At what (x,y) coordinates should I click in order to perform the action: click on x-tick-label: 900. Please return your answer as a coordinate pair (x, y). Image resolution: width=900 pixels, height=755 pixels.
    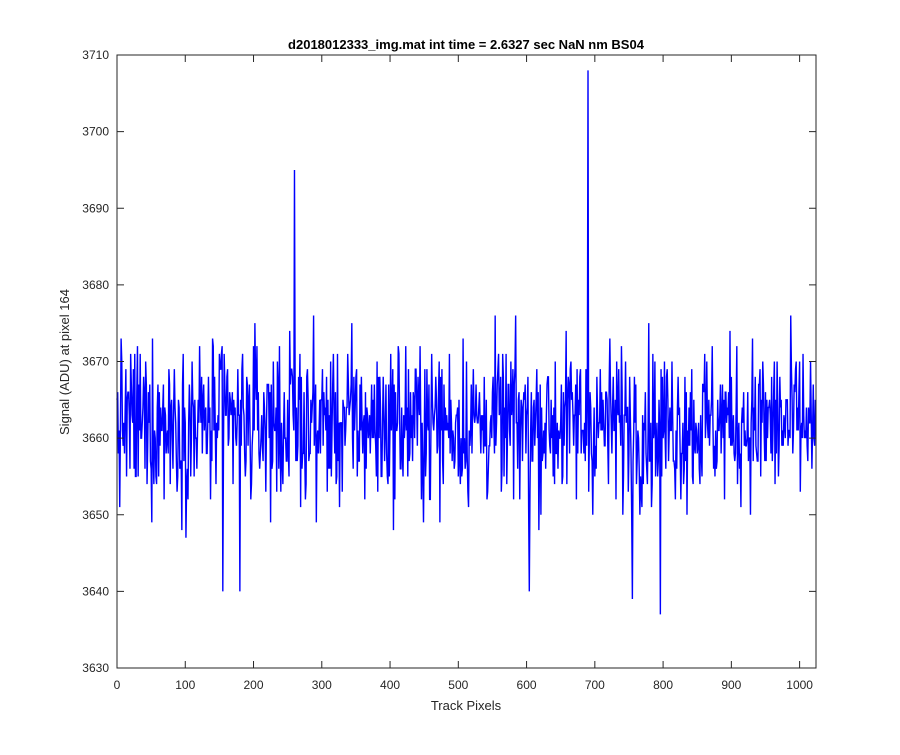
    Looking at the image, I should click on (731, 685).